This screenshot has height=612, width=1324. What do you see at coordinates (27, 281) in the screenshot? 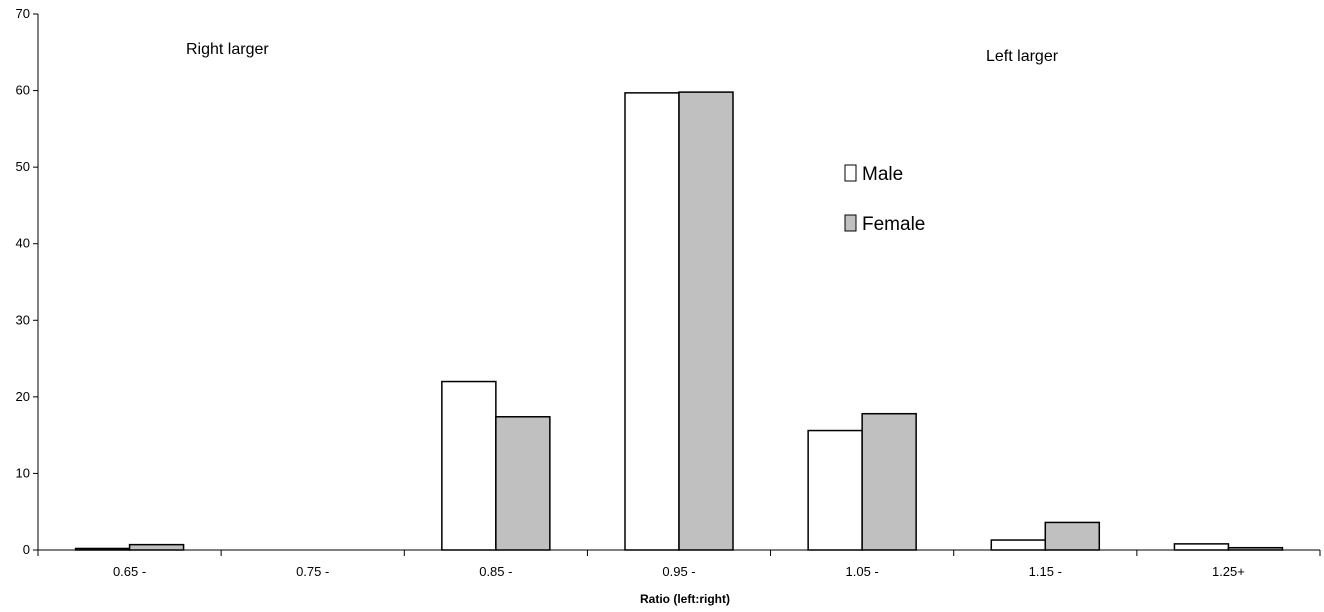
I see `y-axis: 0 10 20 30 40 50 60 70` at bounding box center [27, 281].